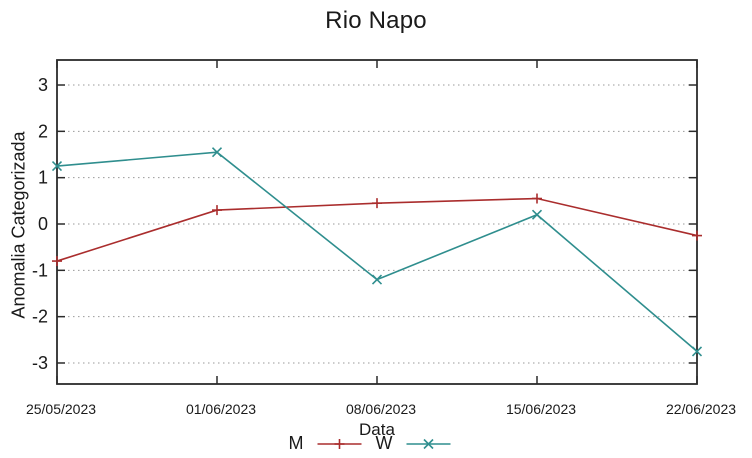 This screenshot has height=458, width=752. Describe the element at coordinates (40, 363) in the screenshot. I see `svg-text: -3` at that location.